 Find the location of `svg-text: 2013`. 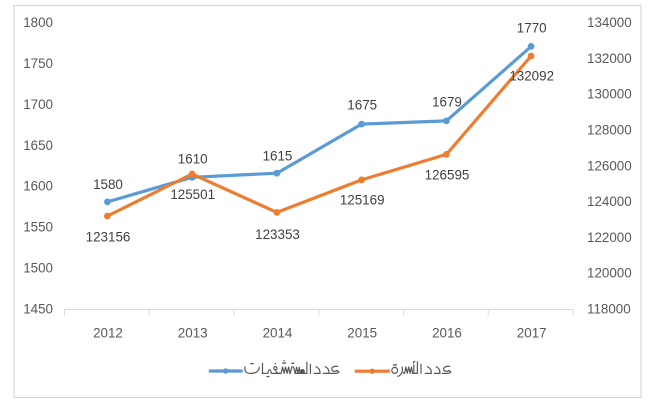

svg-text: 2013 is located at coordinates (193, 333).